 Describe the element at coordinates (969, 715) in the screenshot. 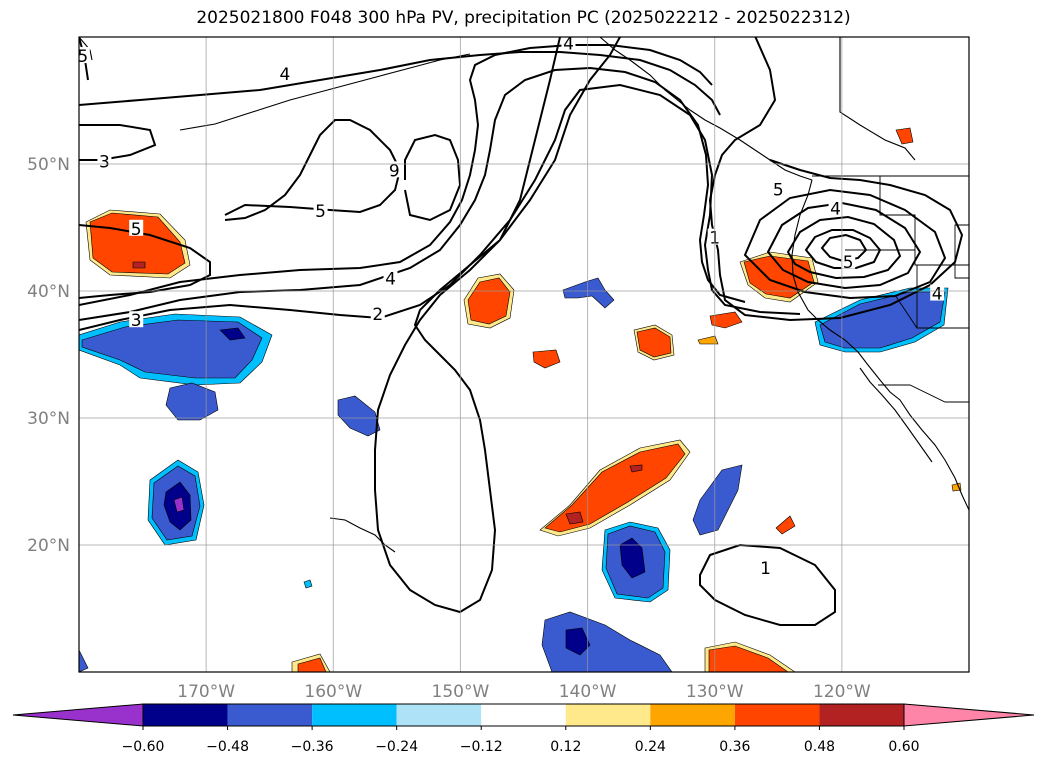

I see `colorbar-extend-high` at that location.